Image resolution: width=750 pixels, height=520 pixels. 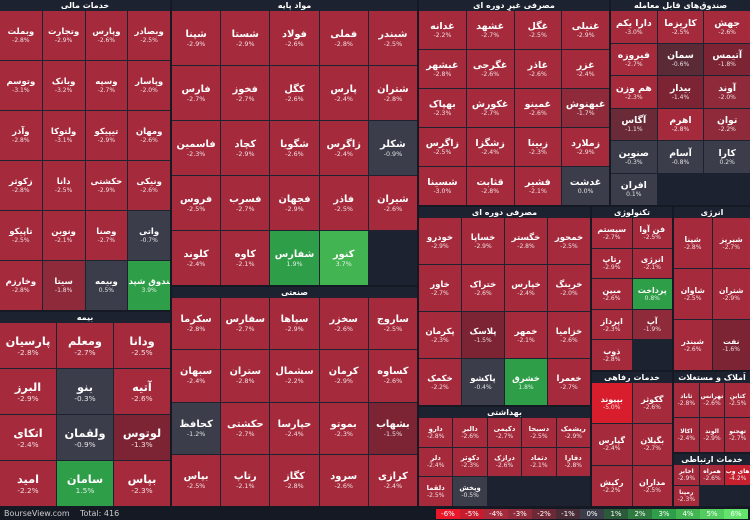 I want to click on tile: درازک -2.6%, so click(x=504, y=462).